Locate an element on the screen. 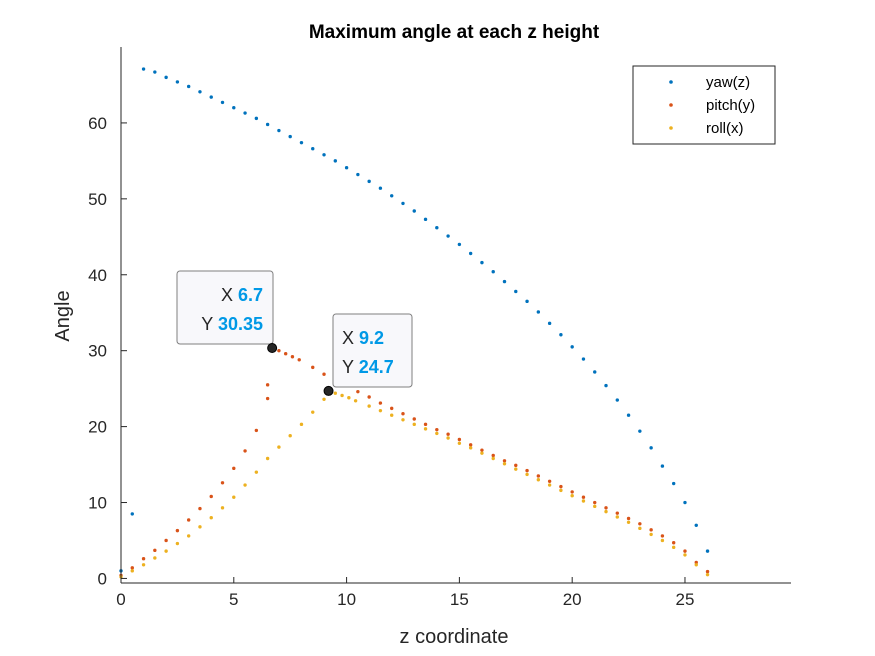 The image size is (875, 656). datatip: X 9.2Y 24.7 is located at coordinates (368, 354).